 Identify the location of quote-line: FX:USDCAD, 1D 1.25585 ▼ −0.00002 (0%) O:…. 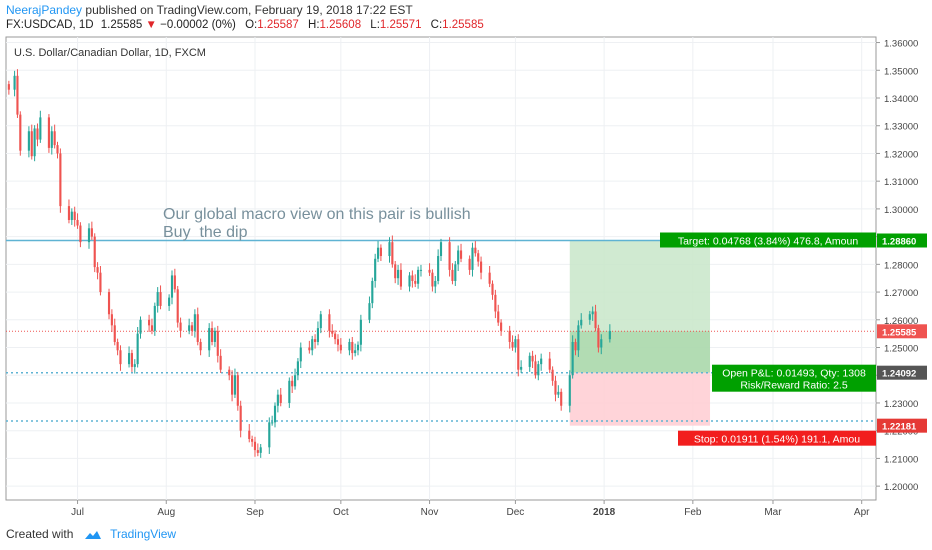
(245, 25).